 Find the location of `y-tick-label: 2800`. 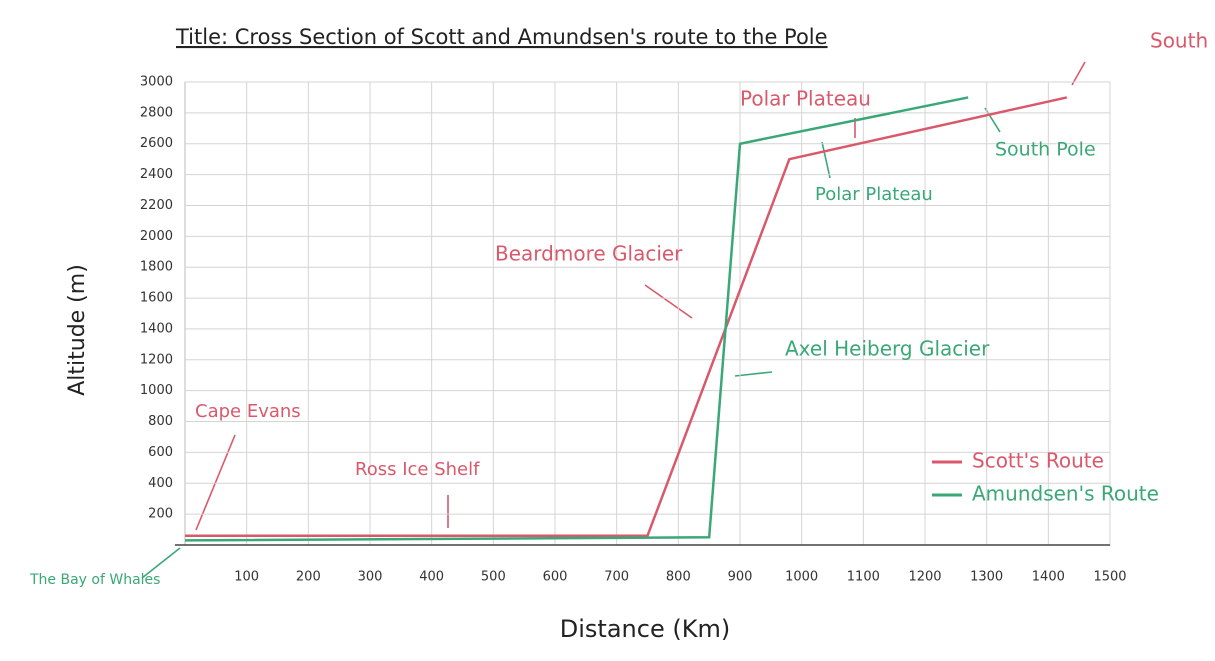

y-tick-label: 2800 is located at coordinates (156, 112).